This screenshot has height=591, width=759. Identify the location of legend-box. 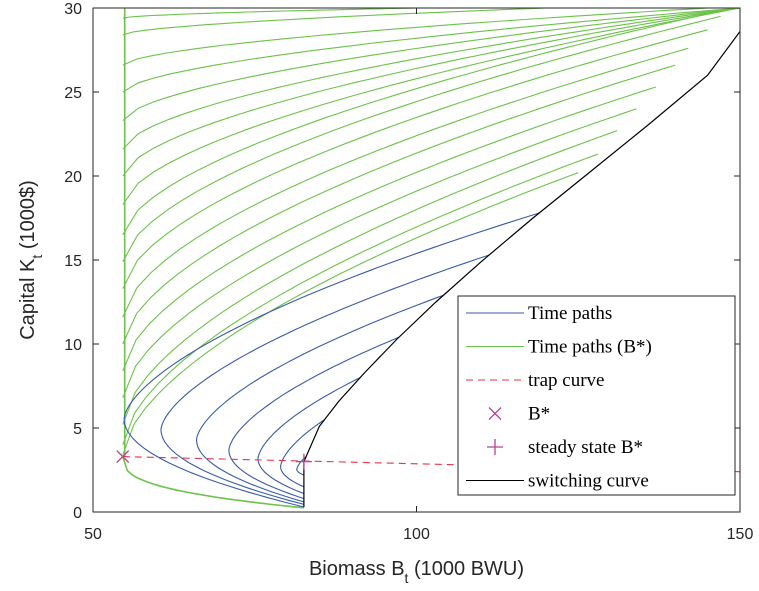
(596, 395).